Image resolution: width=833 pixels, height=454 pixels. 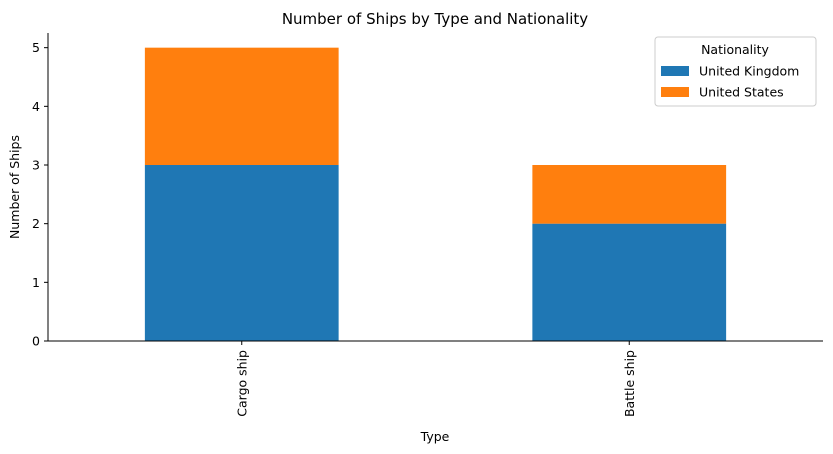 What do you see at coordinates (40, 194) in the screenshot?
I see `y-ticks: 0 1 2 3 4 5` at bounding box center [40, 194].